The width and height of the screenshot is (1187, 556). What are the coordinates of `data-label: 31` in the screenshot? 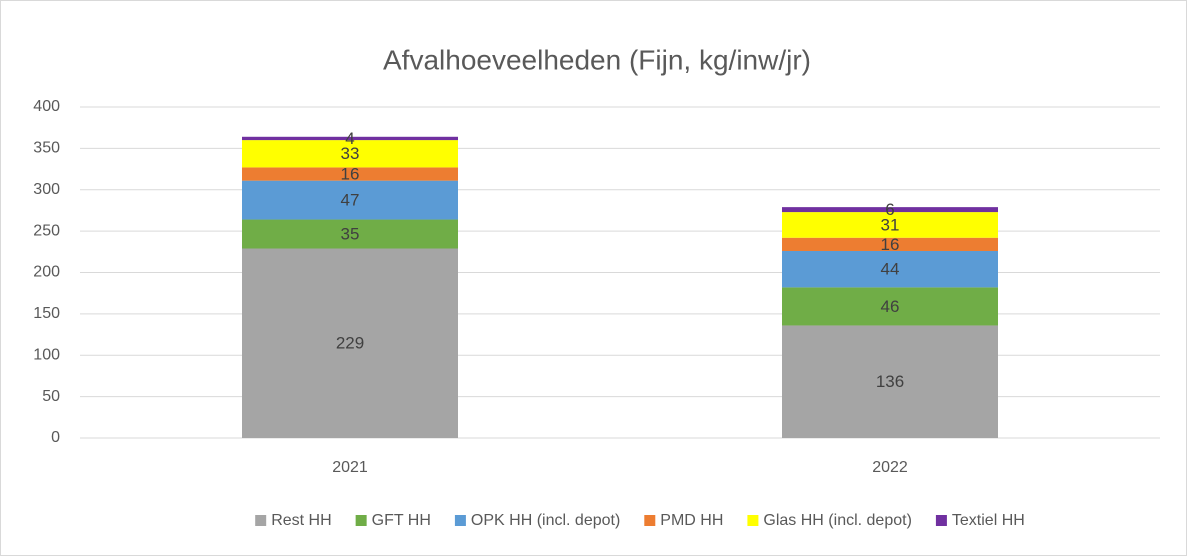 It's located at (890, 224).